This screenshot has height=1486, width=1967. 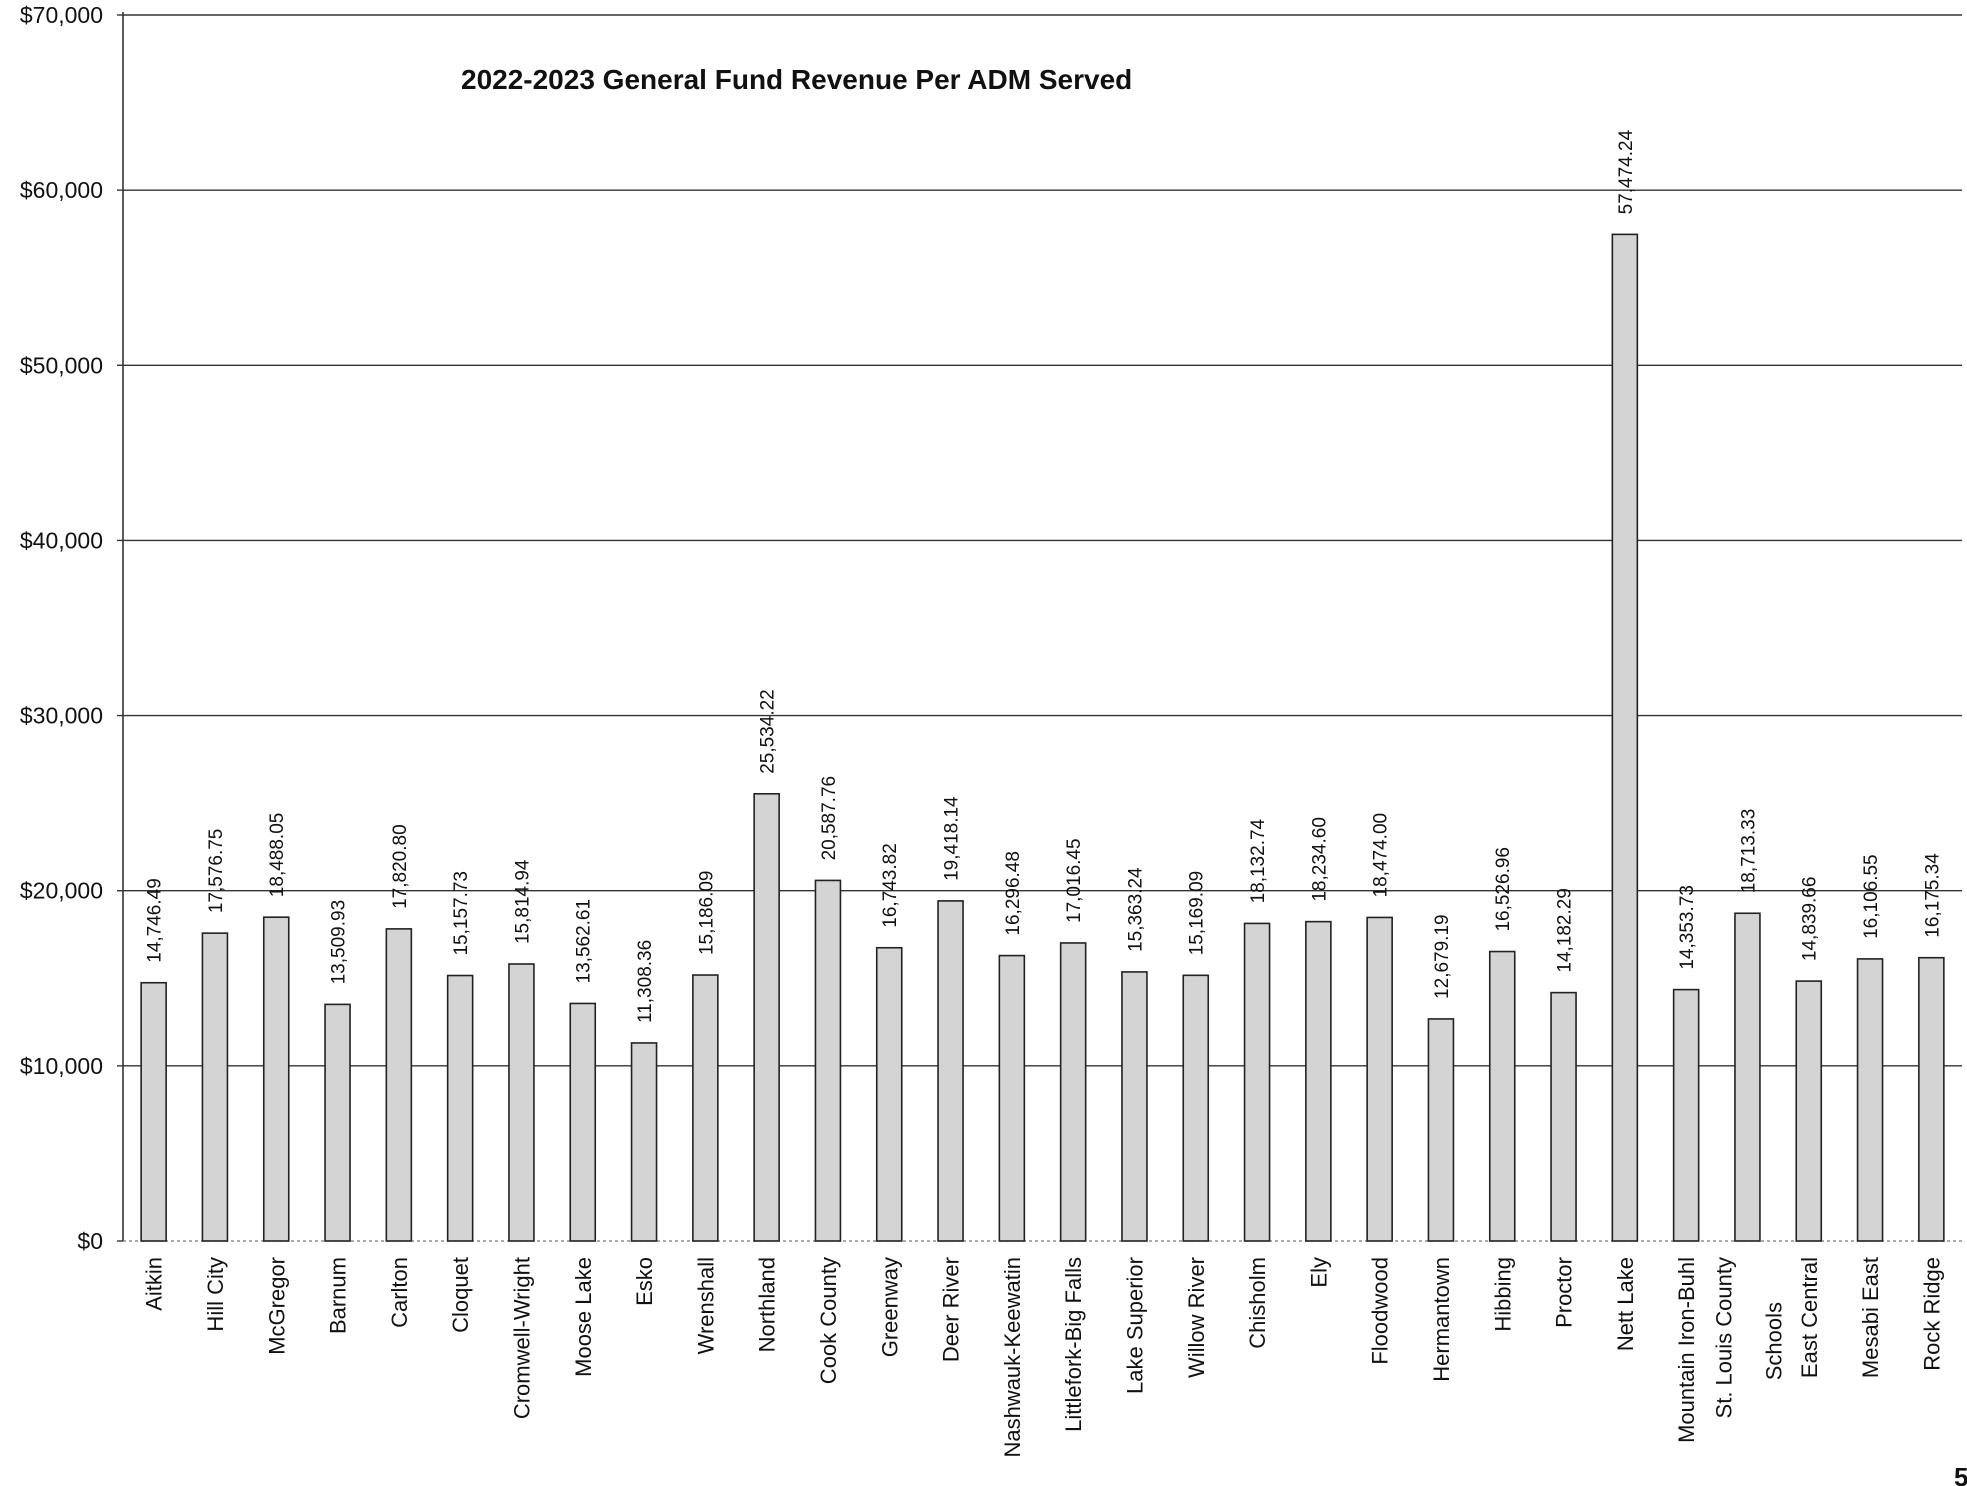 What do you see at coordinates (1319, 859) in the screenshot?
I see `data-label: 18,234.60` at bounding box center [1319, 859].